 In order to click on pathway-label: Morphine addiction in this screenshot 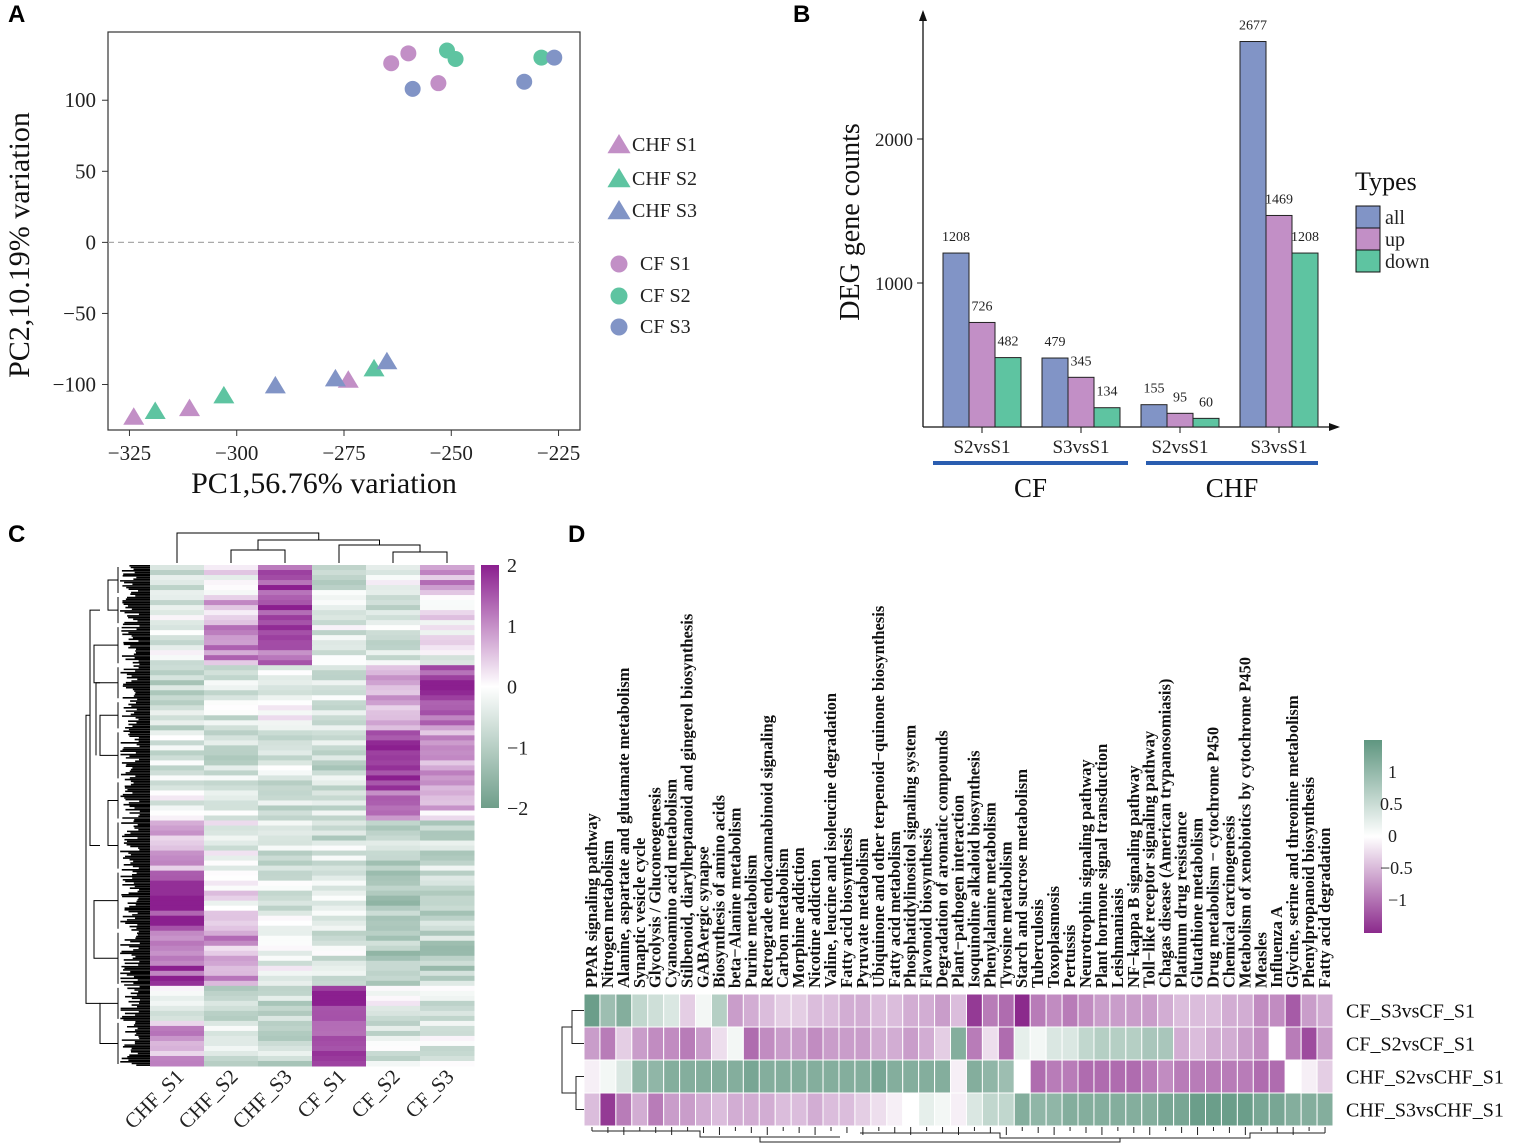, I will do `click(798, 917)`.